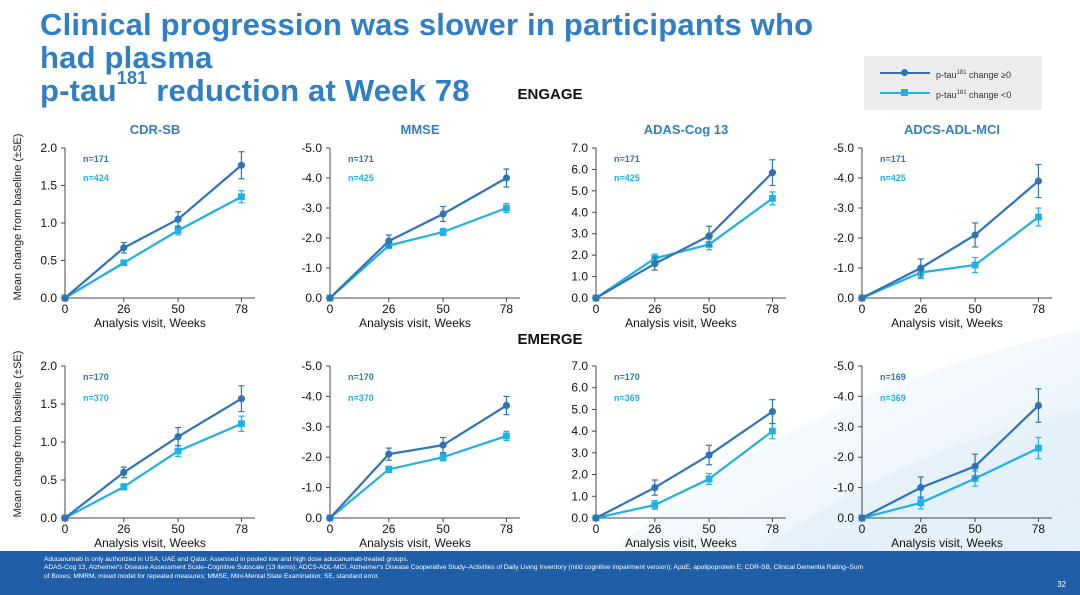 The width and height of the screenshot is (1080, 595). What do you see at coordinates (48, 404) in the screenshot?
I see `panel-5-y-tick-label: 1.5` at bounding box center [48, 404].